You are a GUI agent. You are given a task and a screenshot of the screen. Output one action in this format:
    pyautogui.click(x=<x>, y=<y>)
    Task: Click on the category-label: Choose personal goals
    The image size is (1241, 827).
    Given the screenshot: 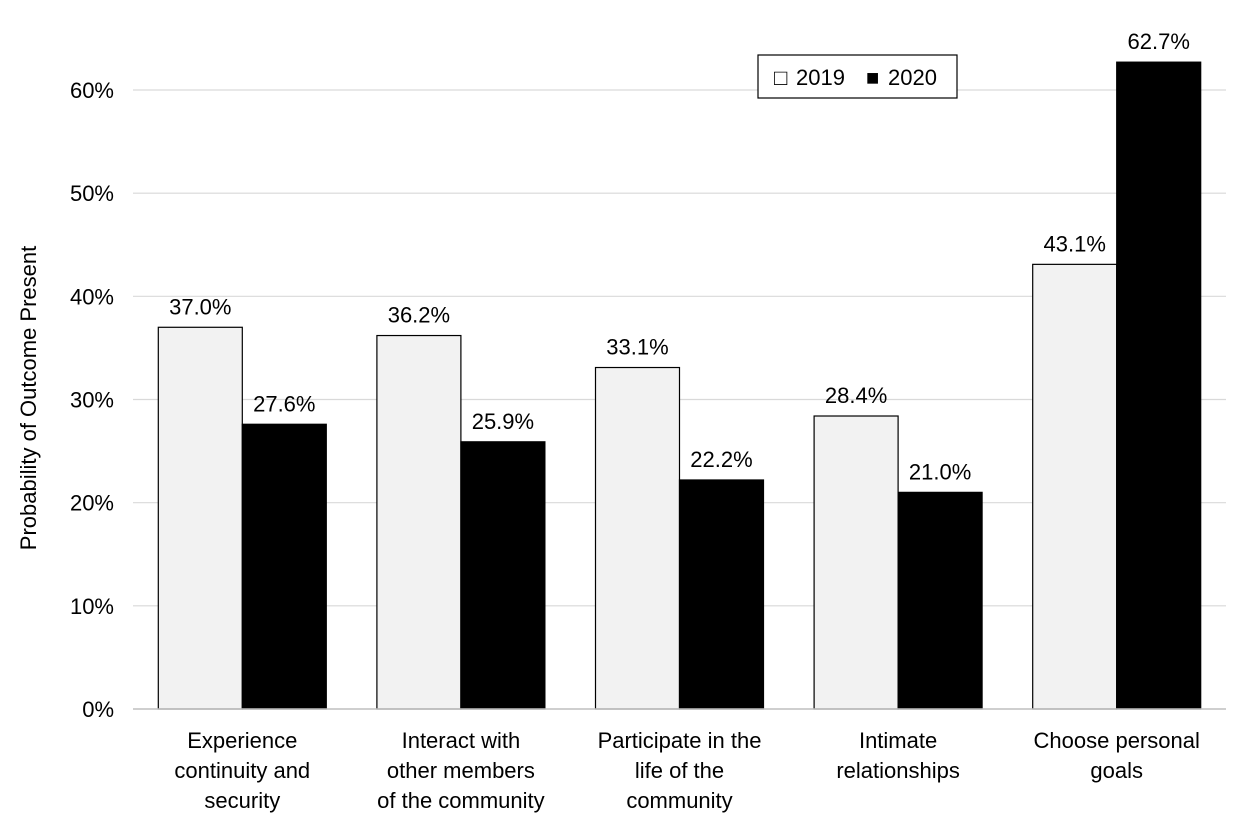 What is the action you would take?
    pyautogui.click(x=1117, y=755)
    